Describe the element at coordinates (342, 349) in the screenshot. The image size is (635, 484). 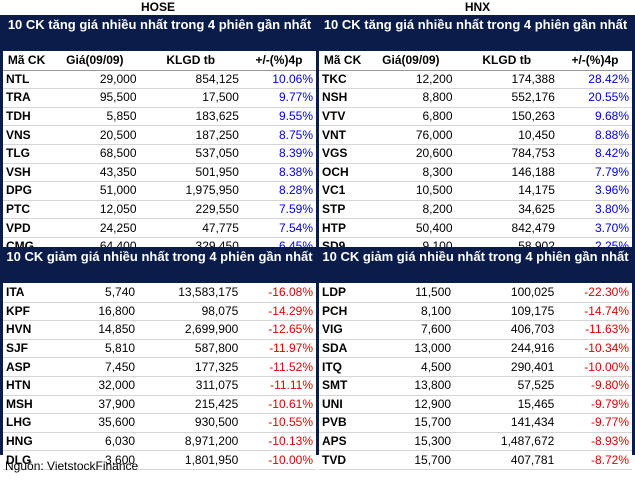
I see `cell-symbol: SDA` at that location.